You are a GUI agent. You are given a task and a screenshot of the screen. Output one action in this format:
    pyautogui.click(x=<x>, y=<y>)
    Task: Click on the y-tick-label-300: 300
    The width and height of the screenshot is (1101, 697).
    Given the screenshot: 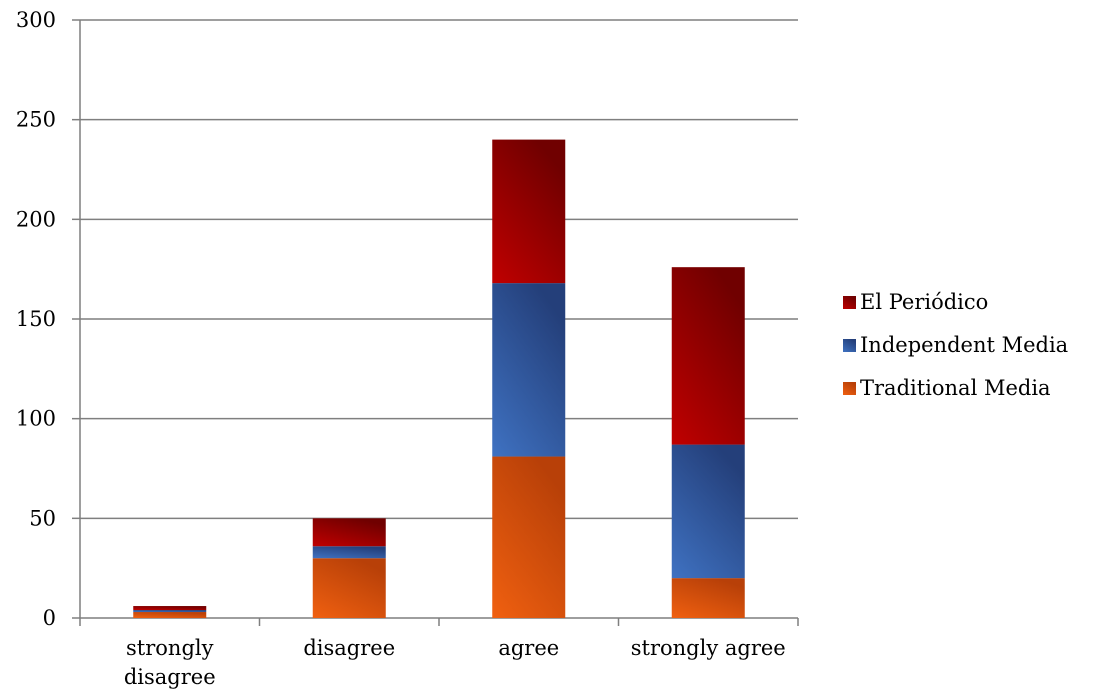 What is the action you would take?
    pyautogui.click(x=36, y=20)
    